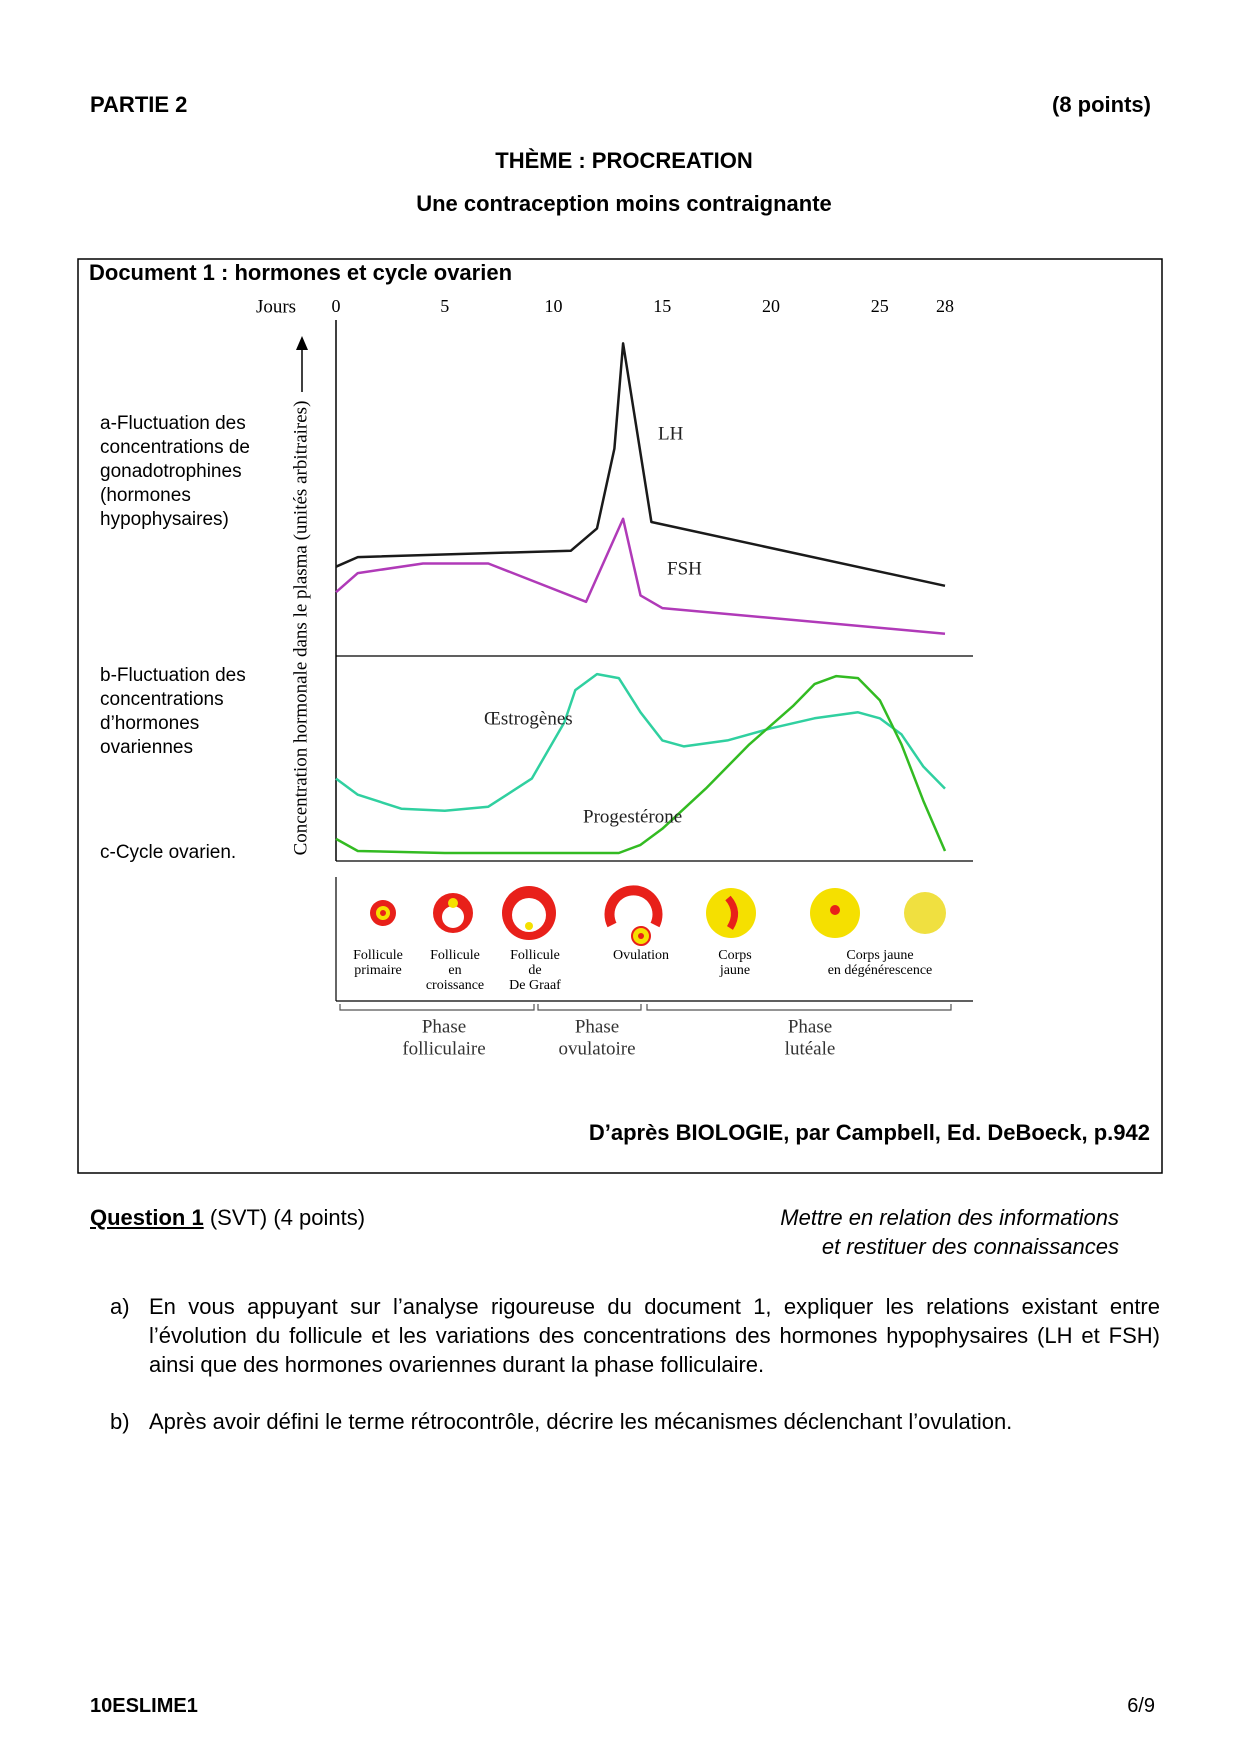 This screenshot has height=1754, width=1240. I want to click on question-heading: Question 1 (SVT) (4 points), so click(227, 1218).